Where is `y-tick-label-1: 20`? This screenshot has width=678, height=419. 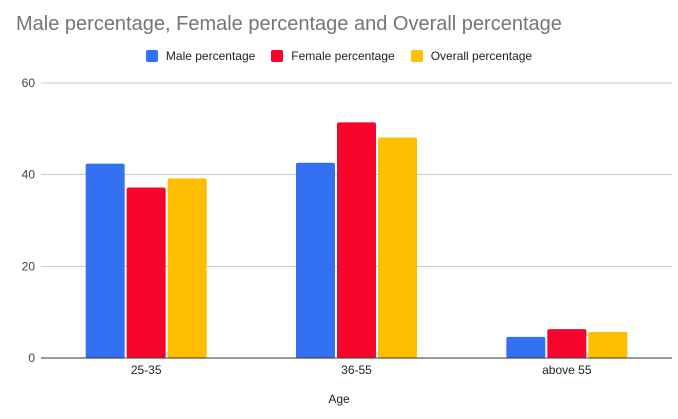 y-tick-label-1: 20 is located at coordinates (29, 266).